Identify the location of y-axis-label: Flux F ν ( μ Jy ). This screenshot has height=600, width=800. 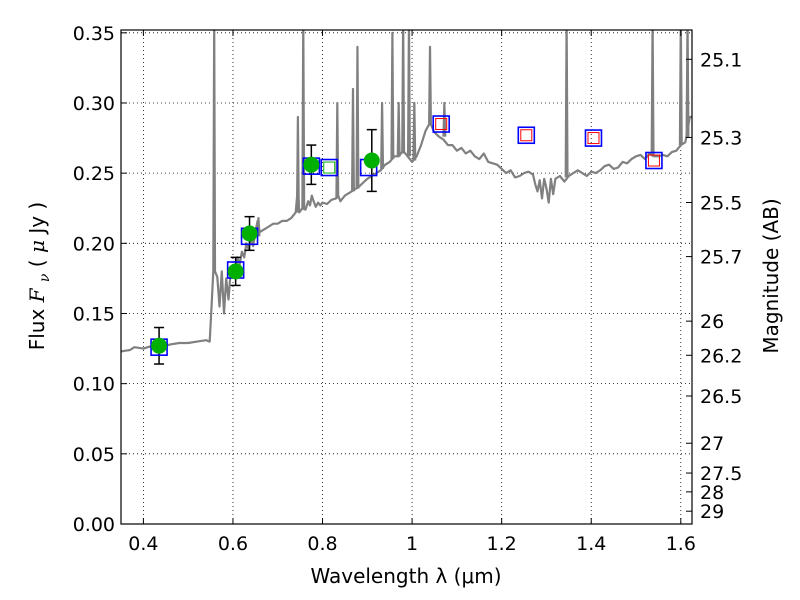
(39, 276).